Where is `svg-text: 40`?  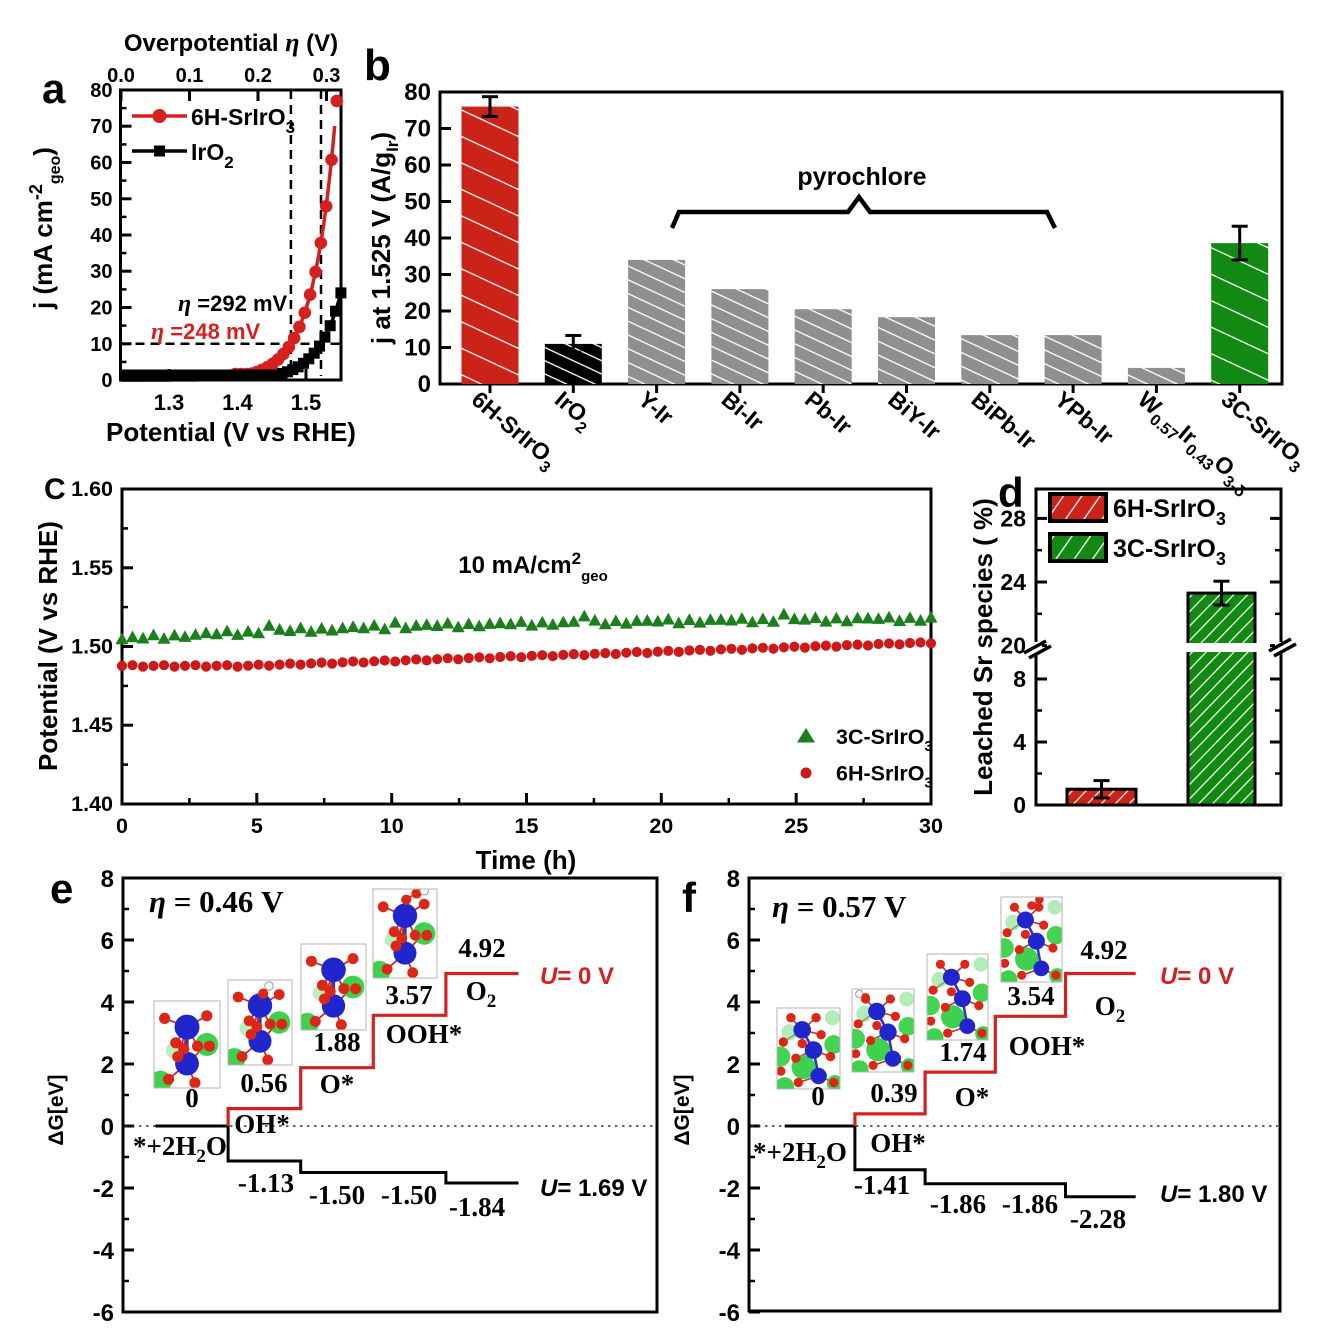 svg-text: 40 is located at coordinates (101, 236).